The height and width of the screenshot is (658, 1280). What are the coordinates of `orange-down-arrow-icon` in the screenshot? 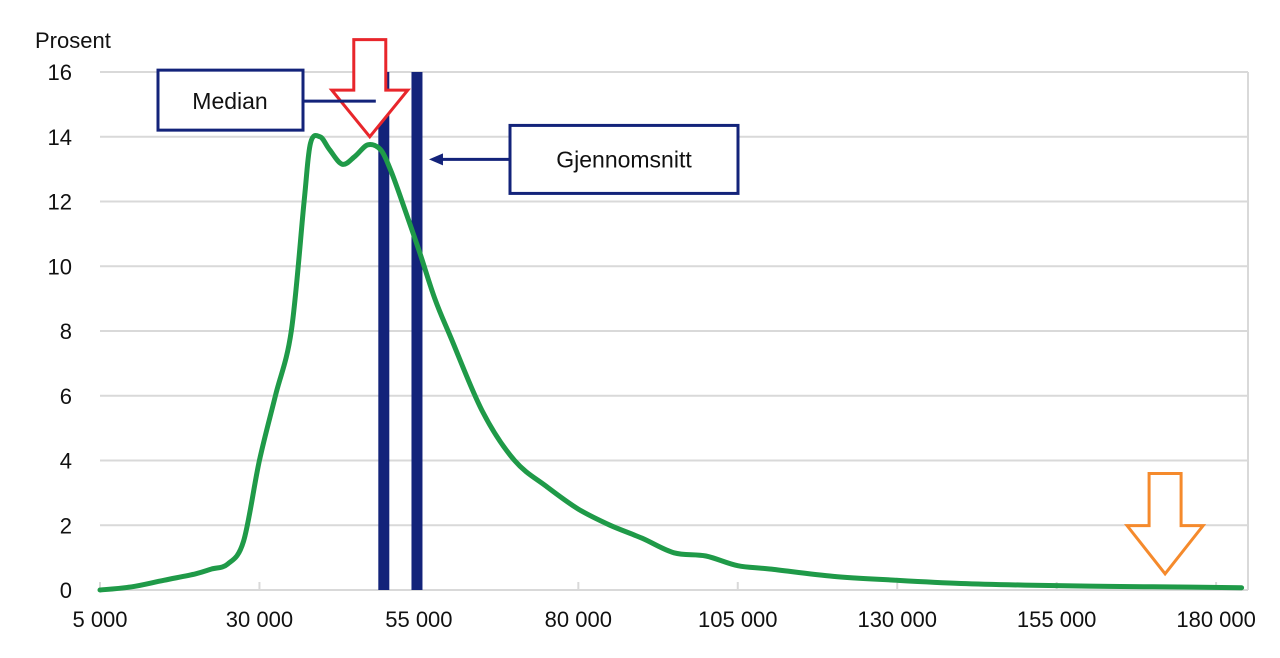 It's located at (1165, 524).